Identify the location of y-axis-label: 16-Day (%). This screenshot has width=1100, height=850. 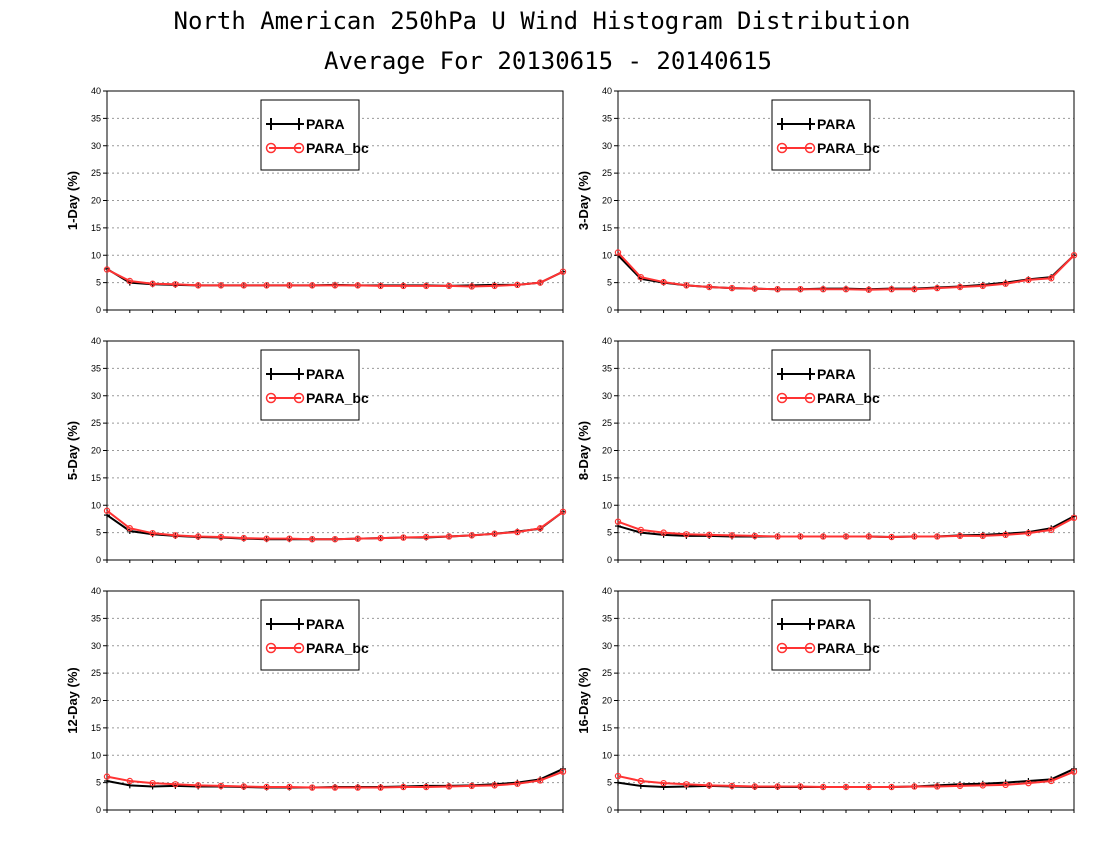
(583, 700).